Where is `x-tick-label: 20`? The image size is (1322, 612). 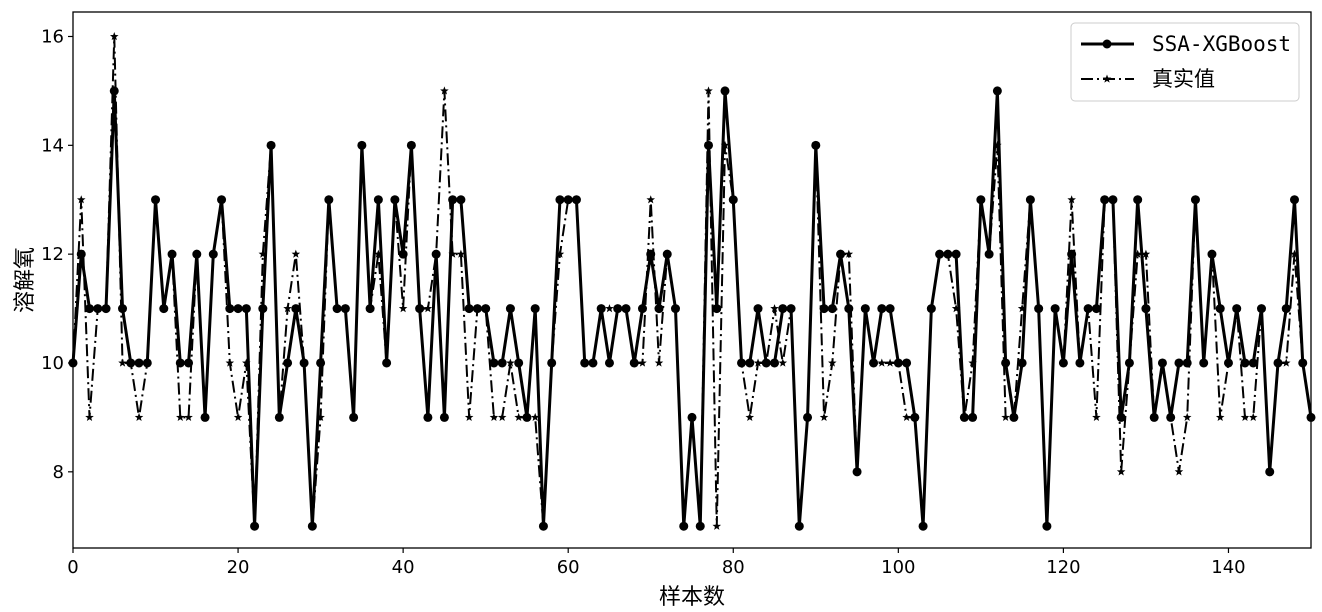 x-tick-label: 20 is located at coordinates (238, 567).